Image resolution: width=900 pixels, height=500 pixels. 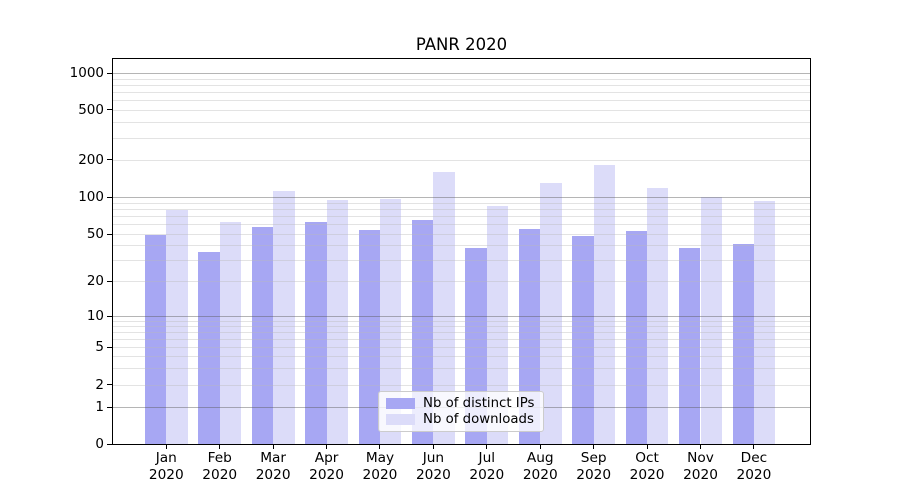 I want to click on x-tick-label-feb: Feb 2020, so click(x=220, y=466).